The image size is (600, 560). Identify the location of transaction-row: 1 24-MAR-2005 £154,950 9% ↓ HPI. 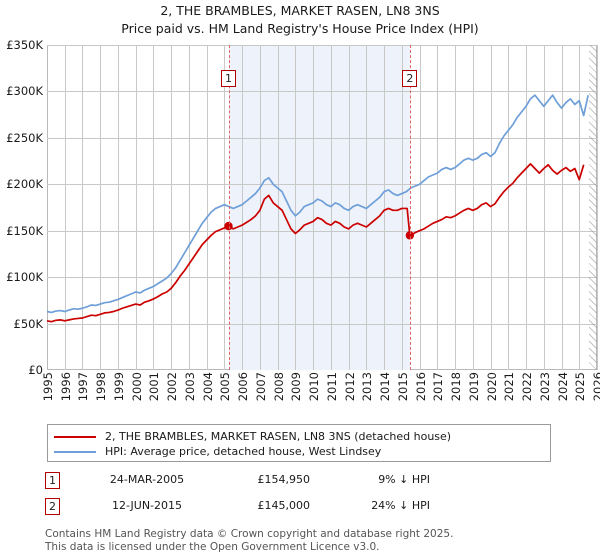
(270, 483).